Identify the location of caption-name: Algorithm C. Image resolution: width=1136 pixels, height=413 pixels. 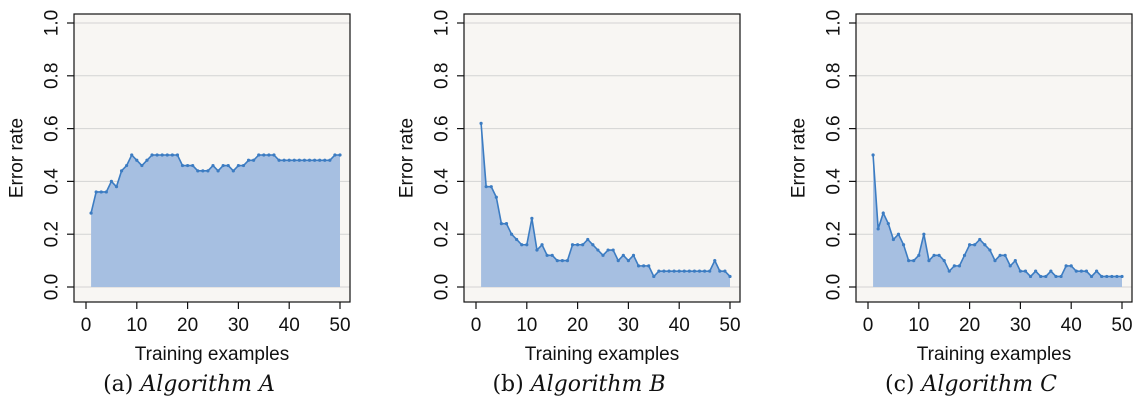
(989, 384).